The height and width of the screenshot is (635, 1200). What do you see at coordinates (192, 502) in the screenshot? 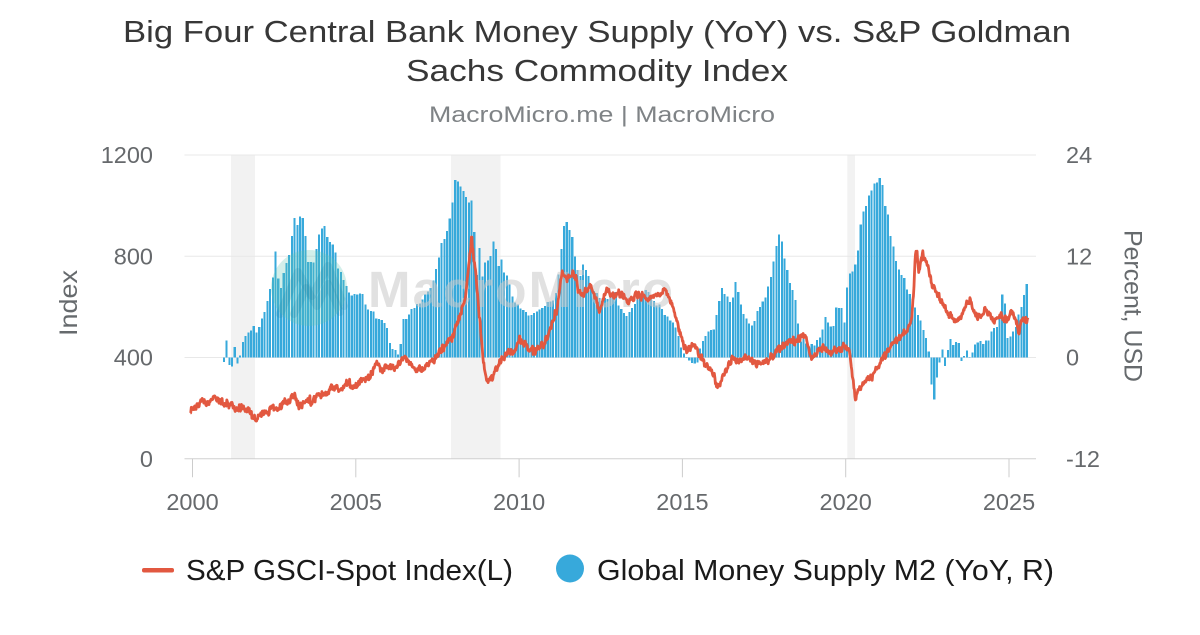
I see `svg-text: 2000` at bounding box center [192, 502].